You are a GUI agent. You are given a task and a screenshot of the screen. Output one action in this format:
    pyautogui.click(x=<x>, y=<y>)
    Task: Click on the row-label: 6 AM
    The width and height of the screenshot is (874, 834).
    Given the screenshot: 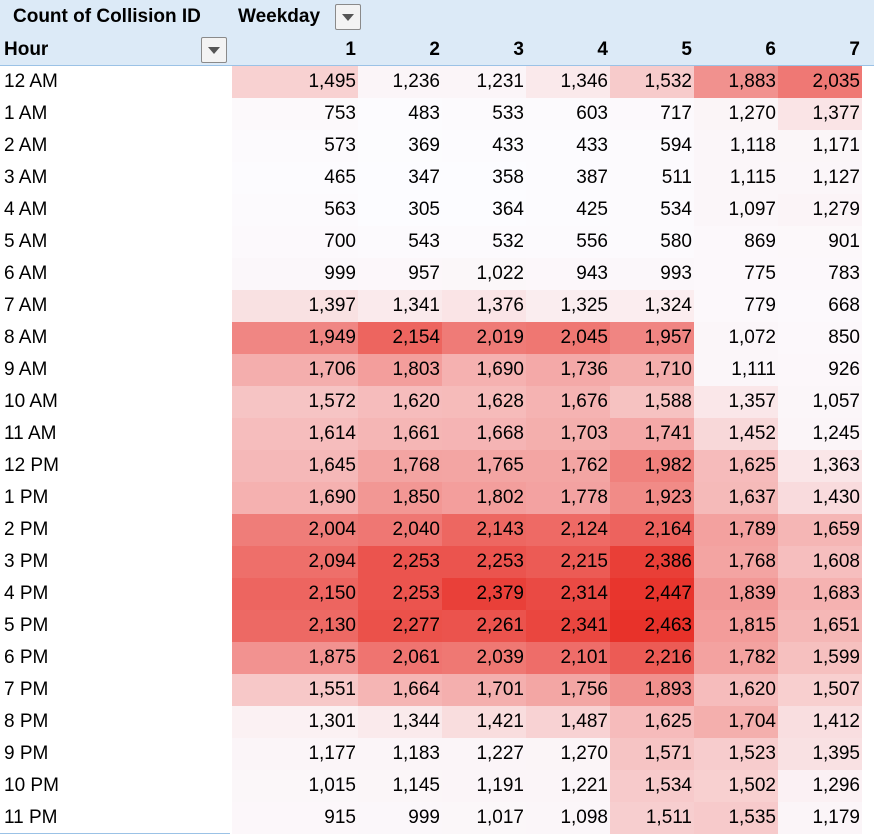 What is the action you would take?
    pyautogui.click(x=26, y=273)
    